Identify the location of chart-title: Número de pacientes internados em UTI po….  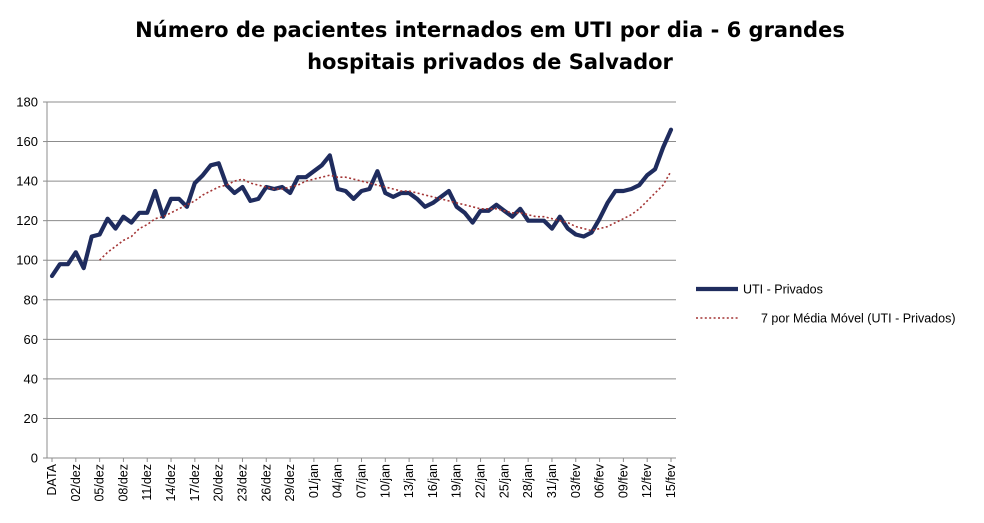
(490, 46).